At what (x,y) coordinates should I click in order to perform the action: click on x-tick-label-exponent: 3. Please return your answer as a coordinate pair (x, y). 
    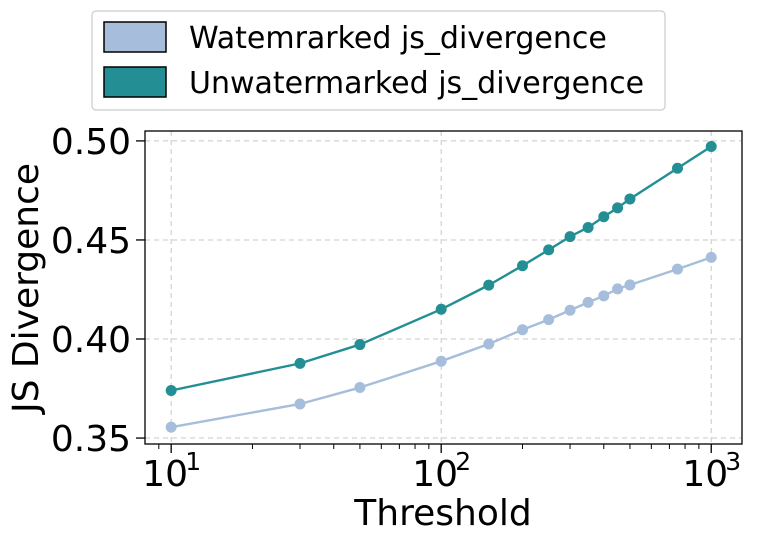
    Looking at the image, I should click on (733, 461).